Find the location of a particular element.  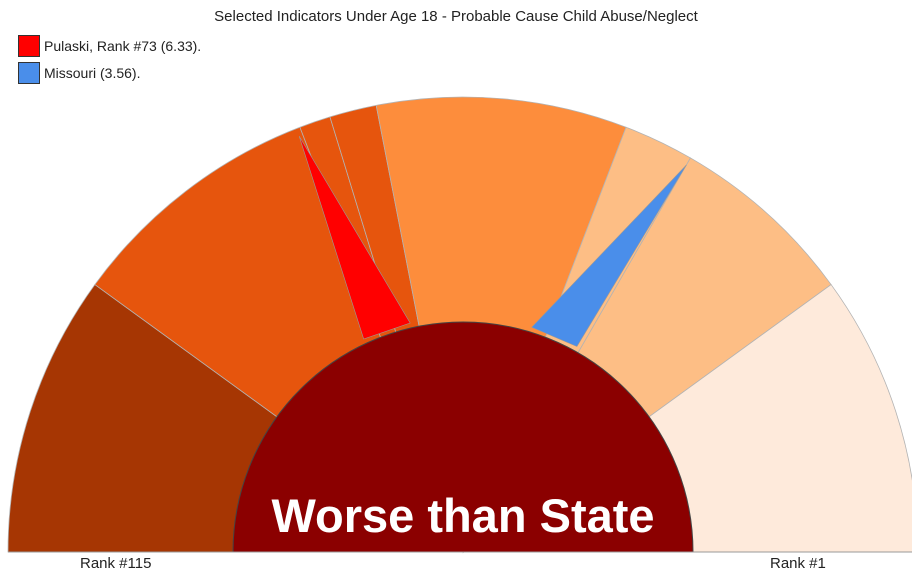

legend-item-missouri: Missouri (3.56). is located at coordinates (79, 73).